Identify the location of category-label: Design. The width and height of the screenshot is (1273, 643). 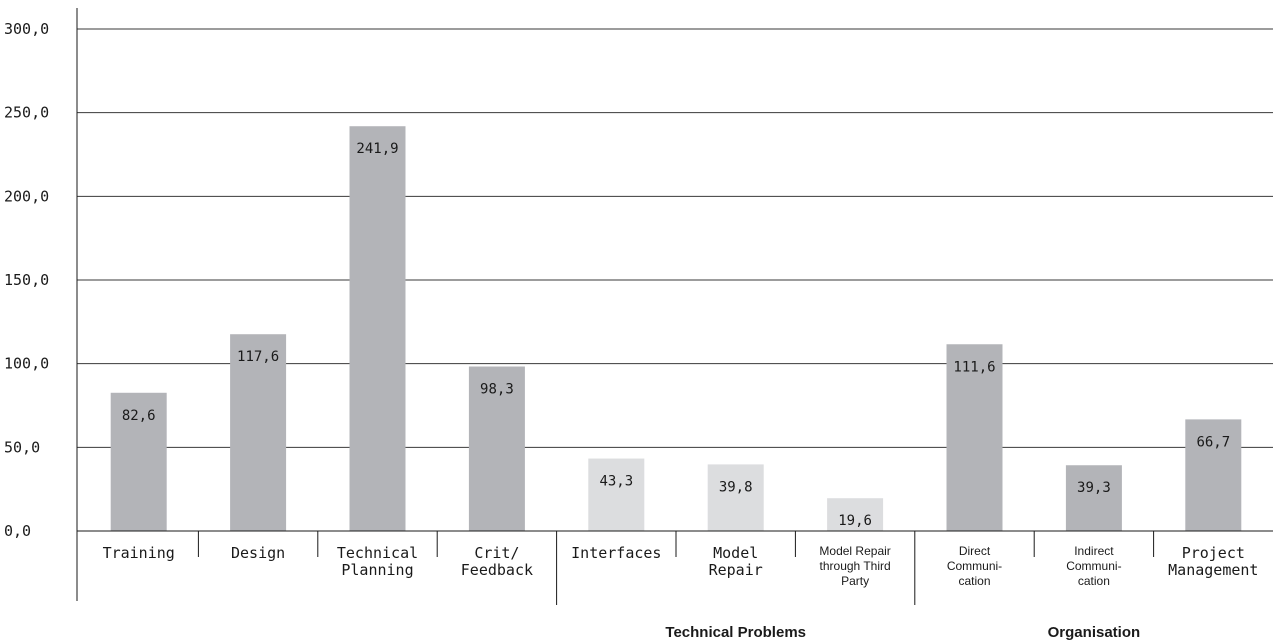
(258, 553).